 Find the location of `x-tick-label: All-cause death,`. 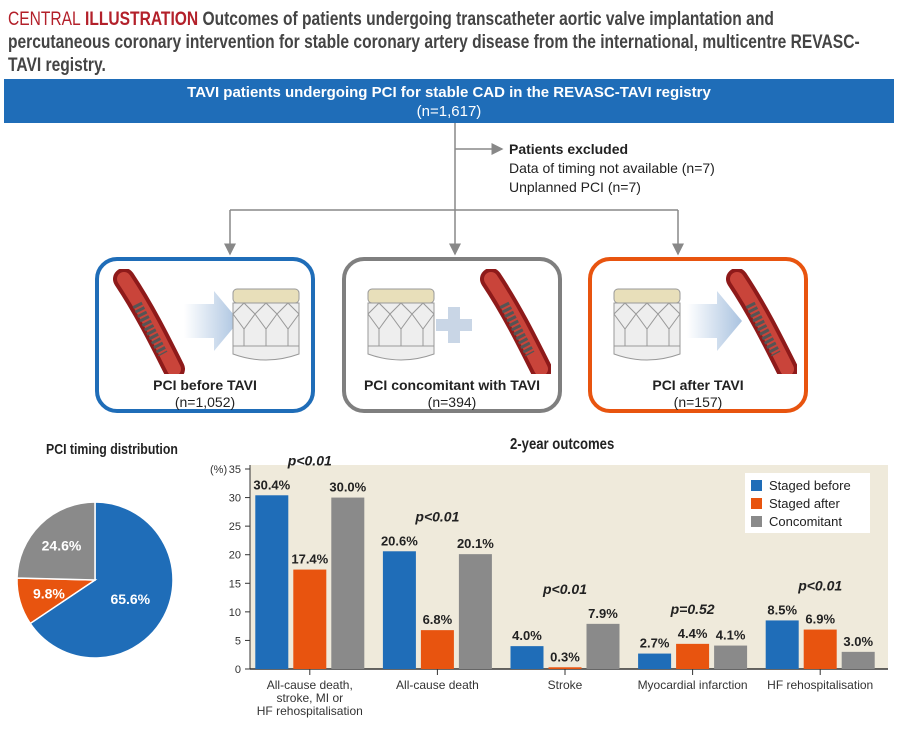

x-tick-label: All-cause death, is located at coordinates (310, 685).